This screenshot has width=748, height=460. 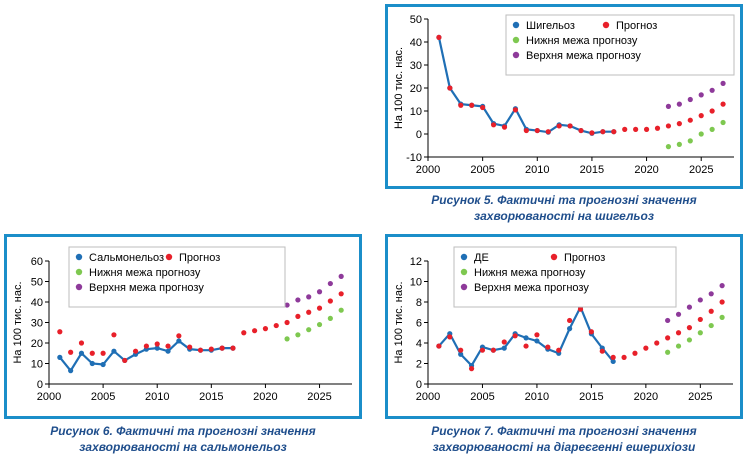 What do you see at coordinates (419, 303) in the screenshot?
I see `y-tick-label: 8` at bounding box center [419, 303].